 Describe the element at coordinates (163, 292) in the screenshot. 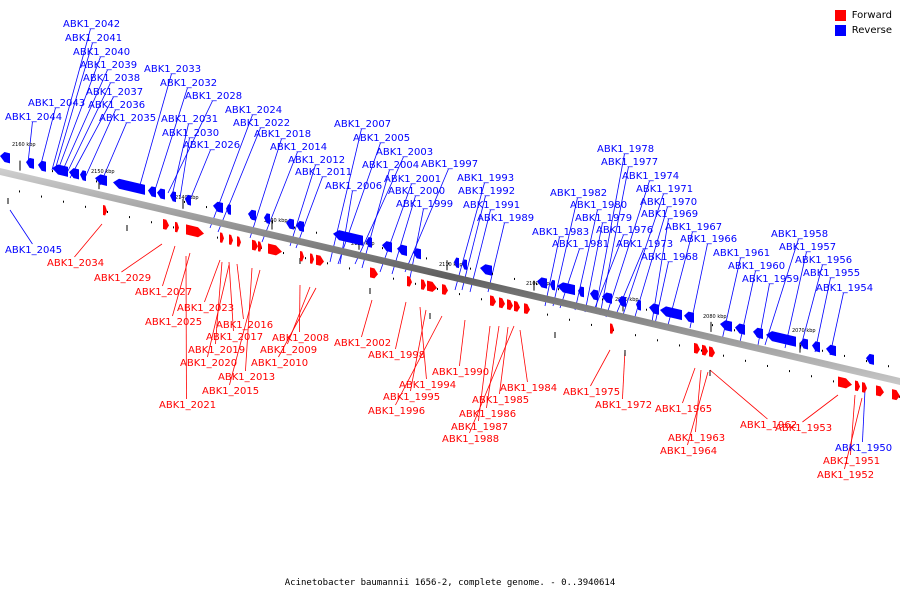

I see `gene-label-abk1-2027: ABK1_2027` at that location.